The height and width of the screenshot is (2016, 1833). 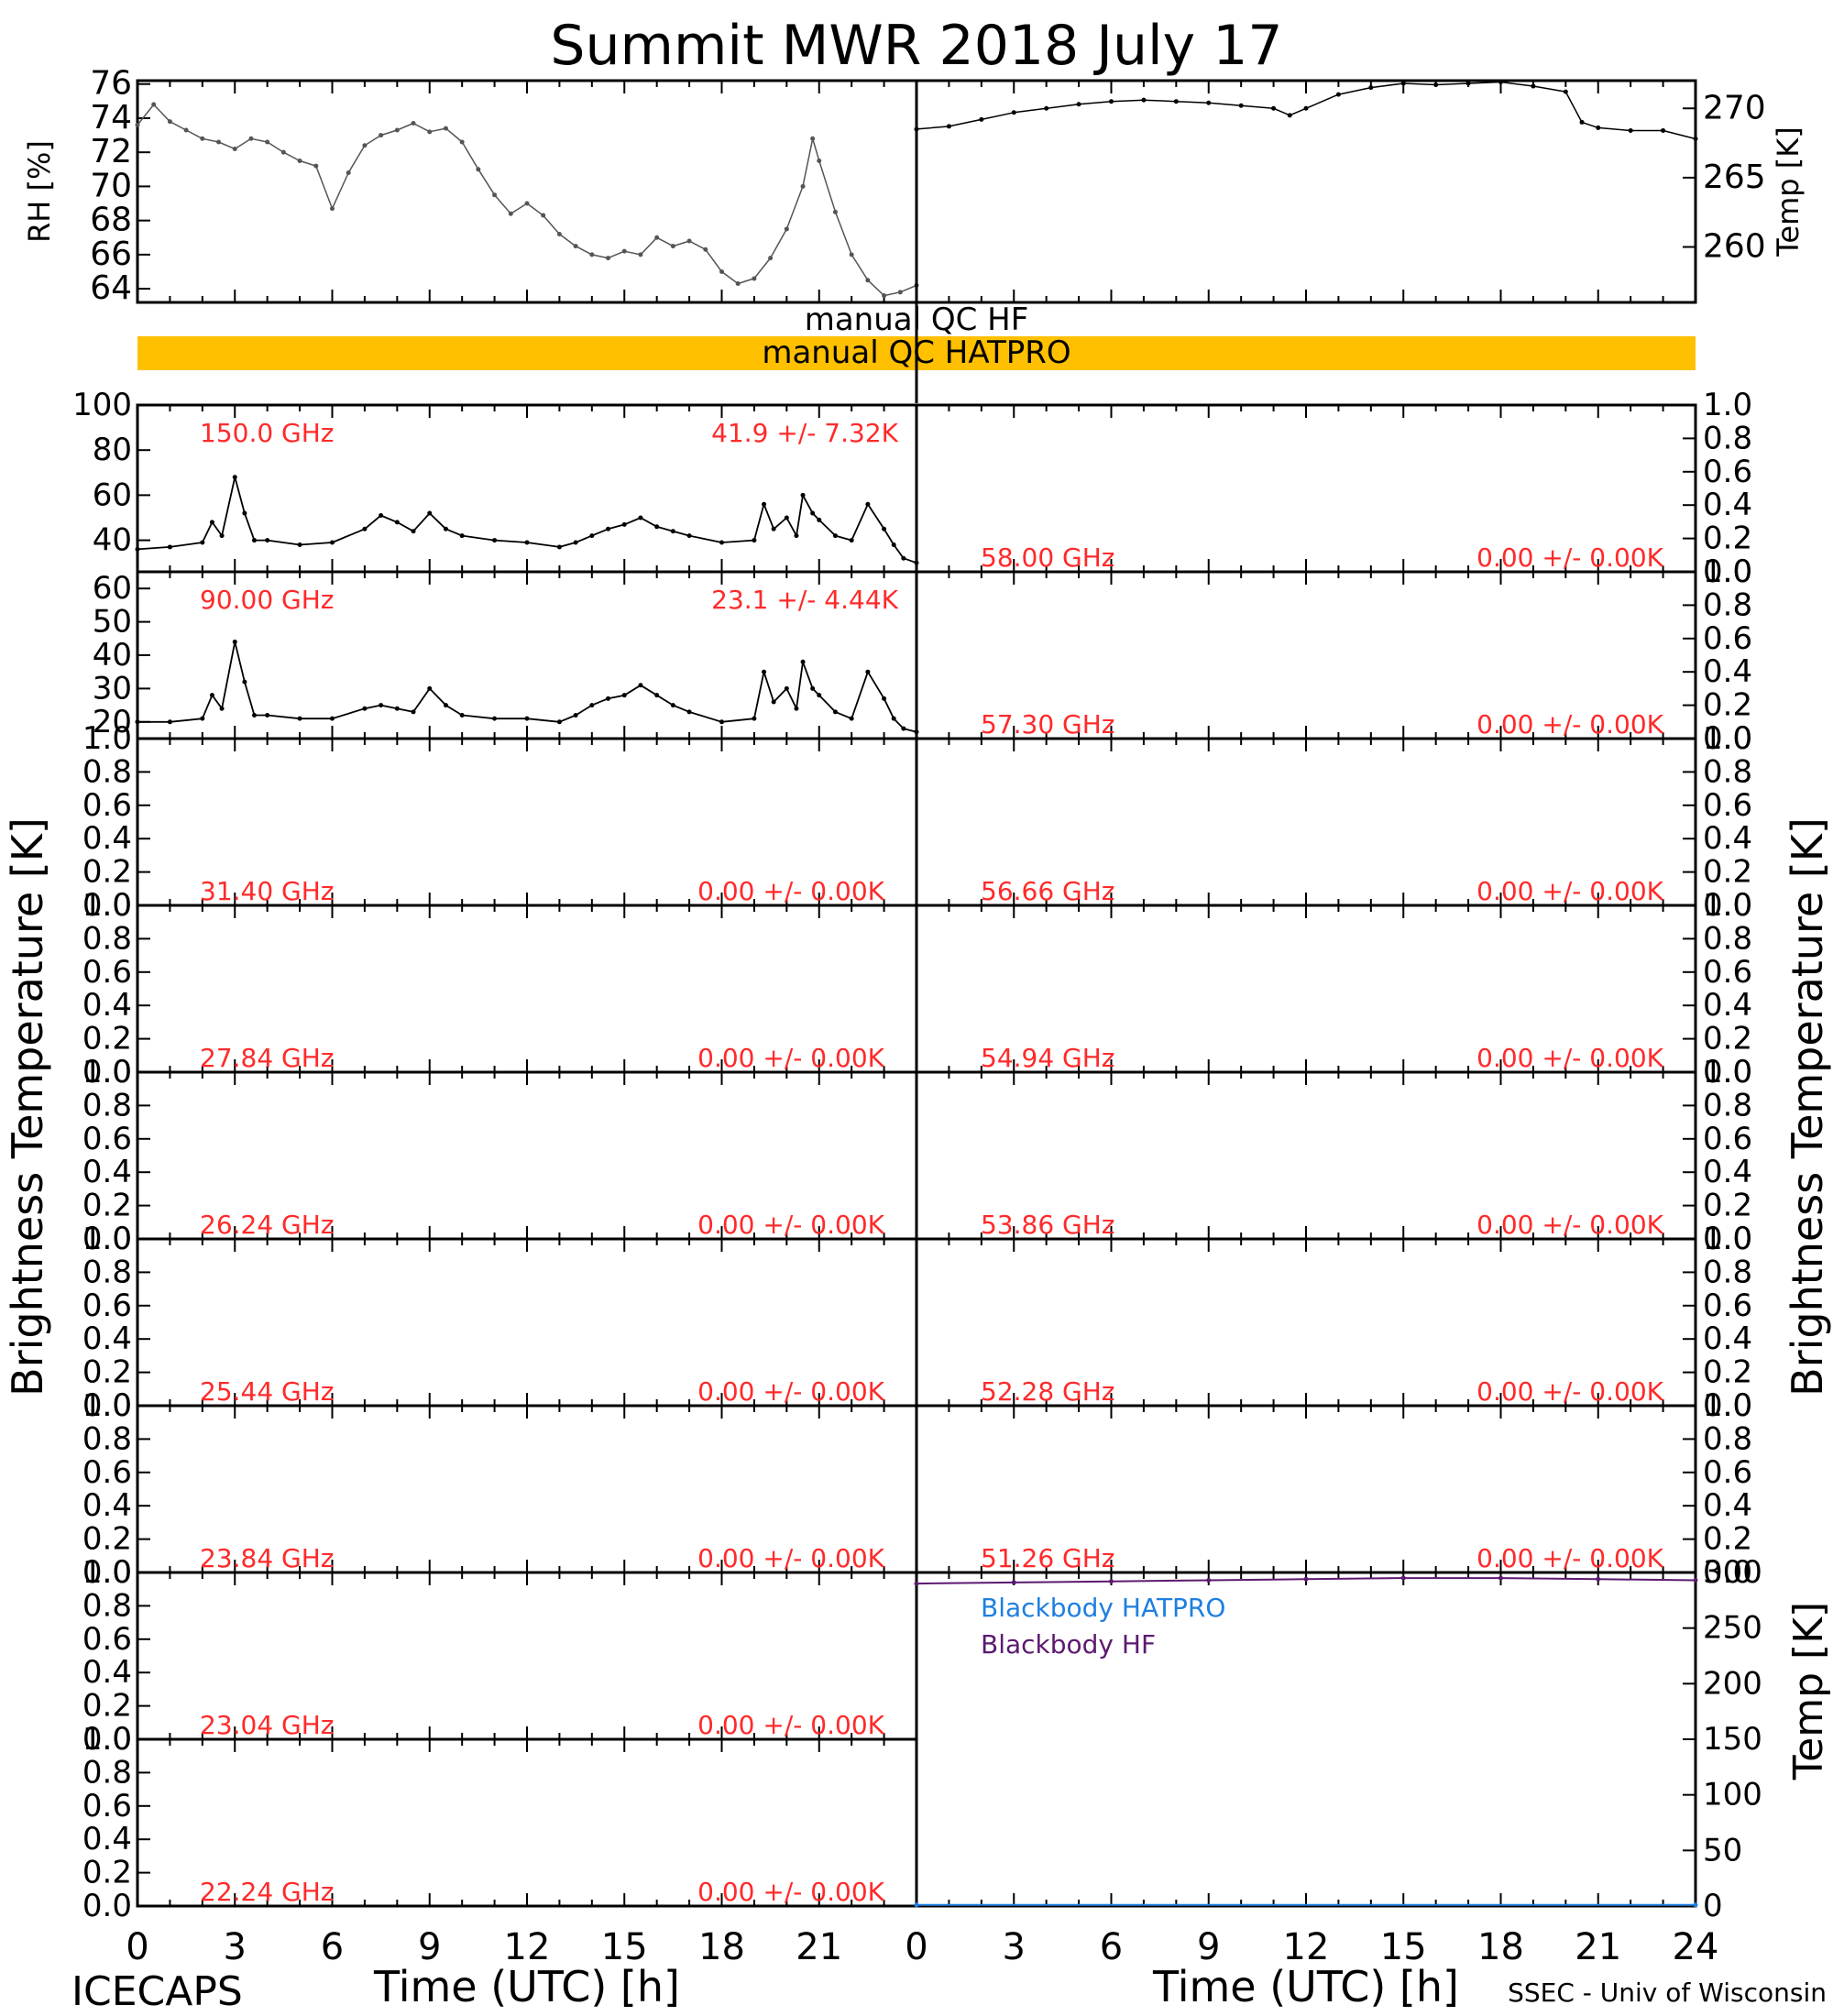 What do you see at coordinates (1667, 1993) in the screenshot?
I see `footer-right: SSEC - Univ of Wisconsin` at bounding box center [1667, 1993].